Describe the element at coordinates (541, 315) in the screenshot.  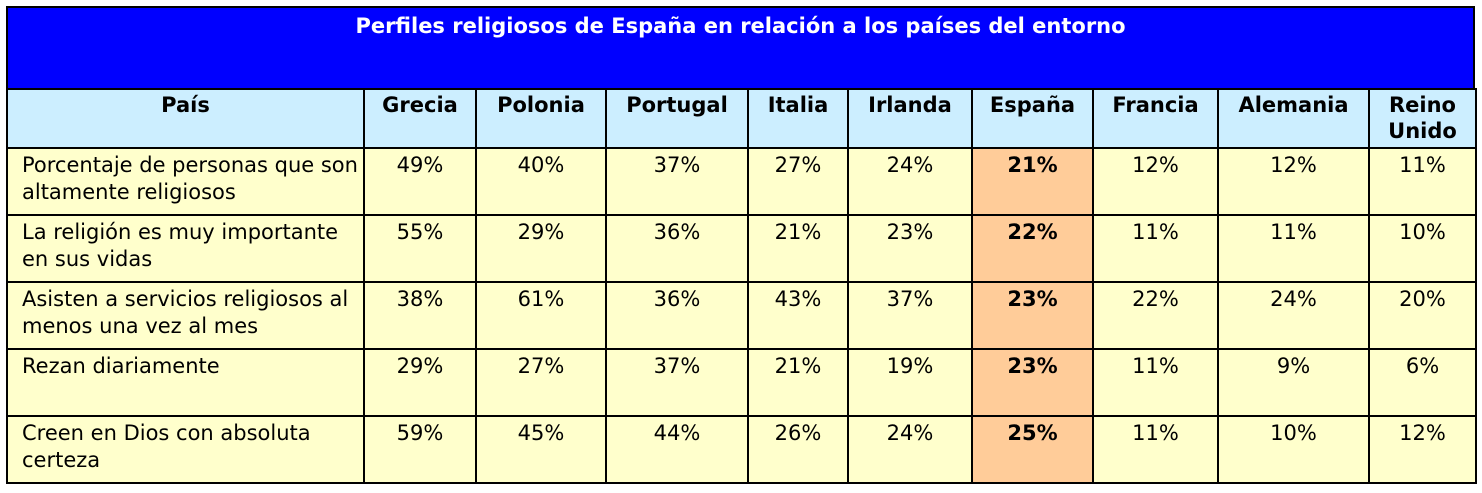
I see `table-cell: 61%` at that location.